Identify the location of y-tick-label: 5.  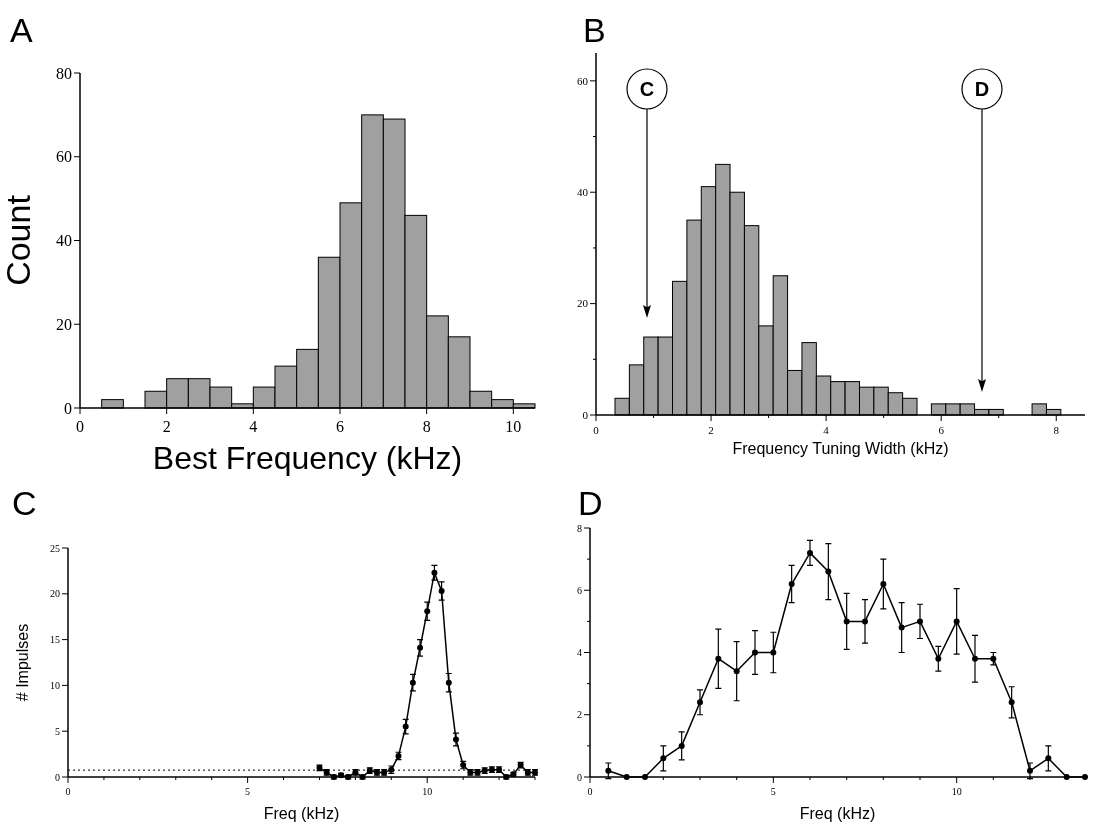
(57, 731).